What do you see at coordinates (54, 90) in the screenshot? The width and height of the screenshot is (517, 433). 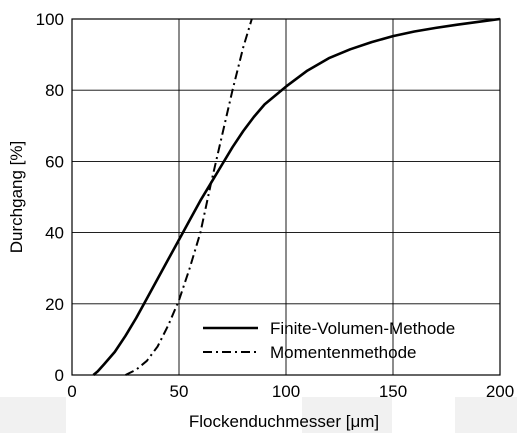 I see `y-tick-label: 80` at bounding box center [54, 90].